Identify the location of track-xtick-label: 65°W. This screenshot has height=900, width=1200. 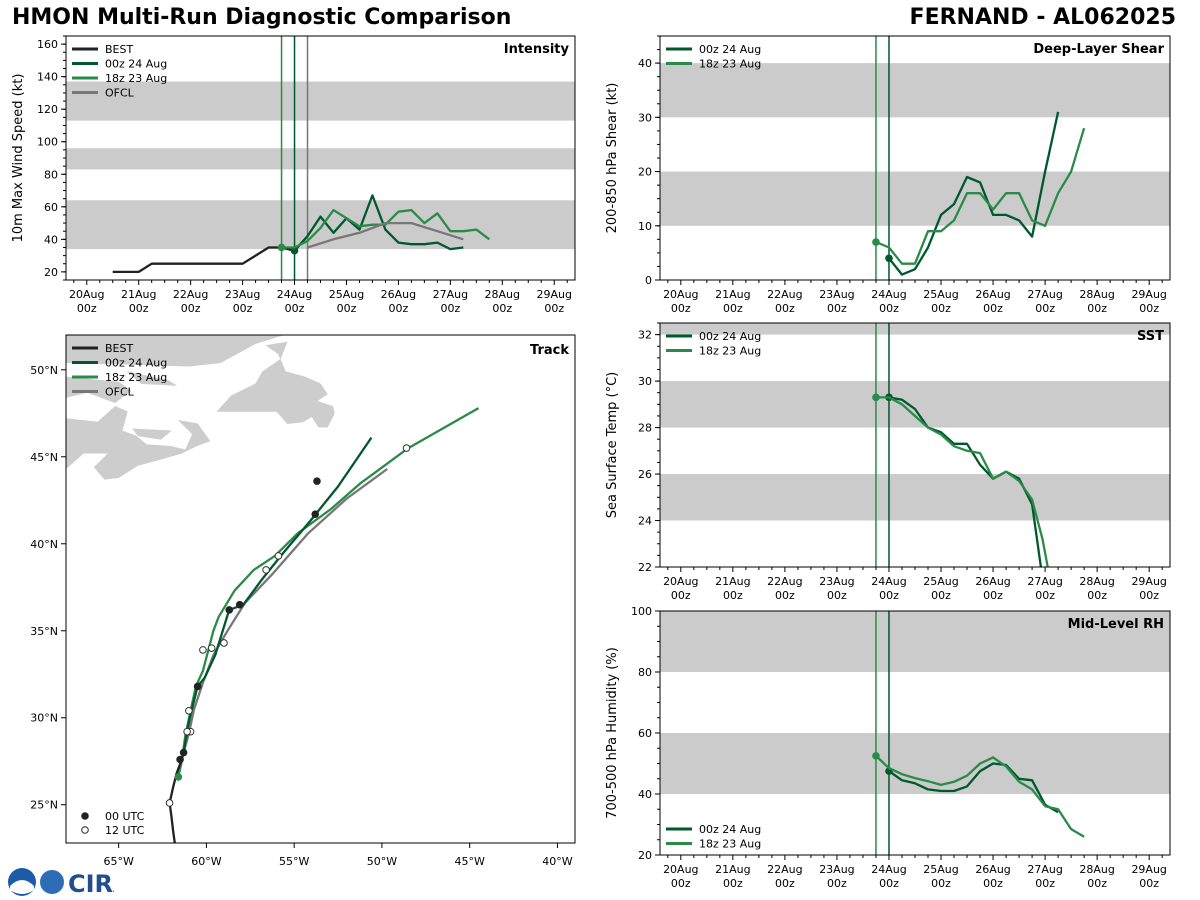
(118, 861).